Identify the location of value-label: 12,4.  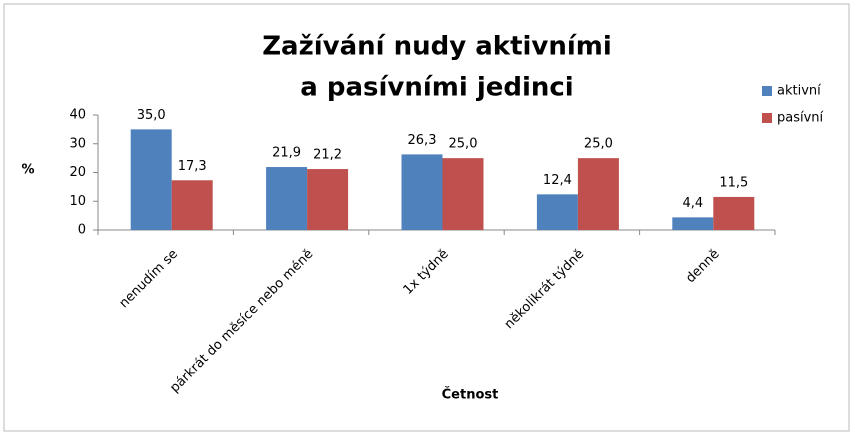
(557, 180).